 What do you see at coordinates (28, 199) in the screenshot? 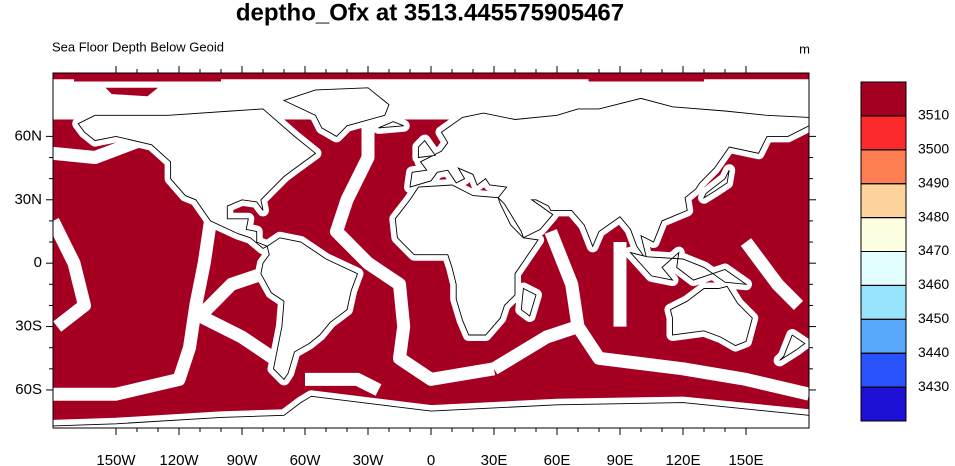
I see `y-tick-label: 30N` at bounding box center [28, 199].